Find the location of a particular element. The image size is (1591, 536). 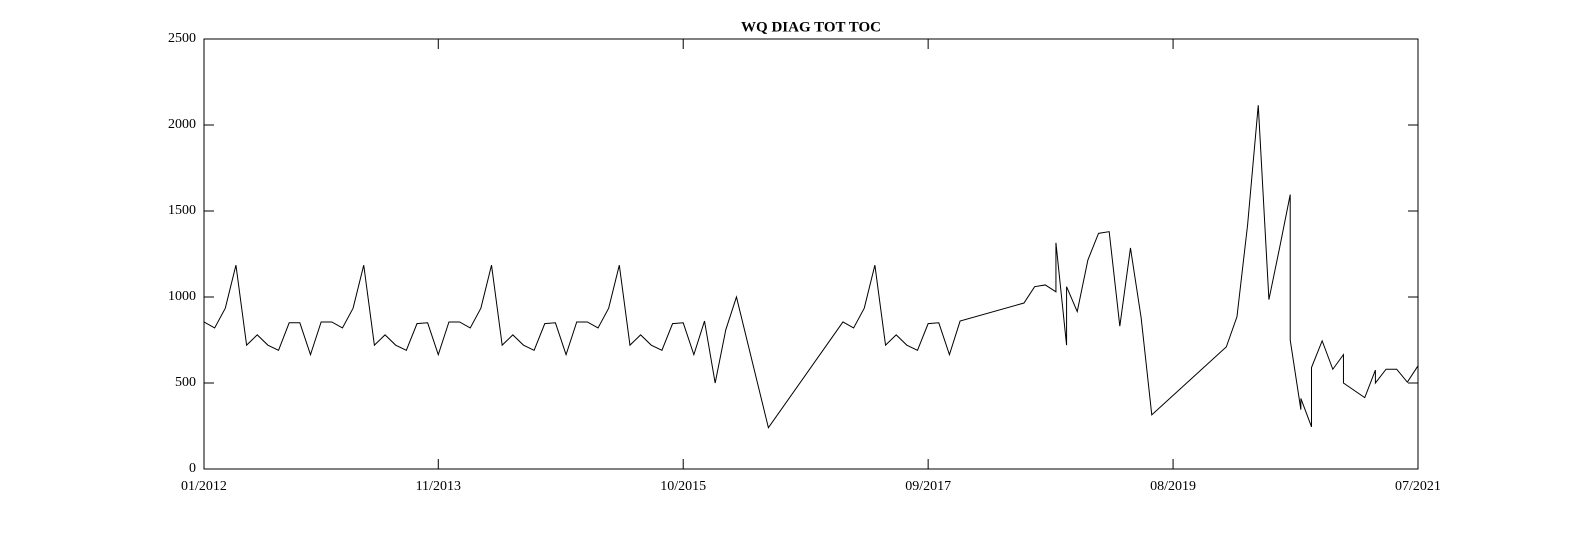

y-tick-label: 2000 is located at coordinates (182, 124).